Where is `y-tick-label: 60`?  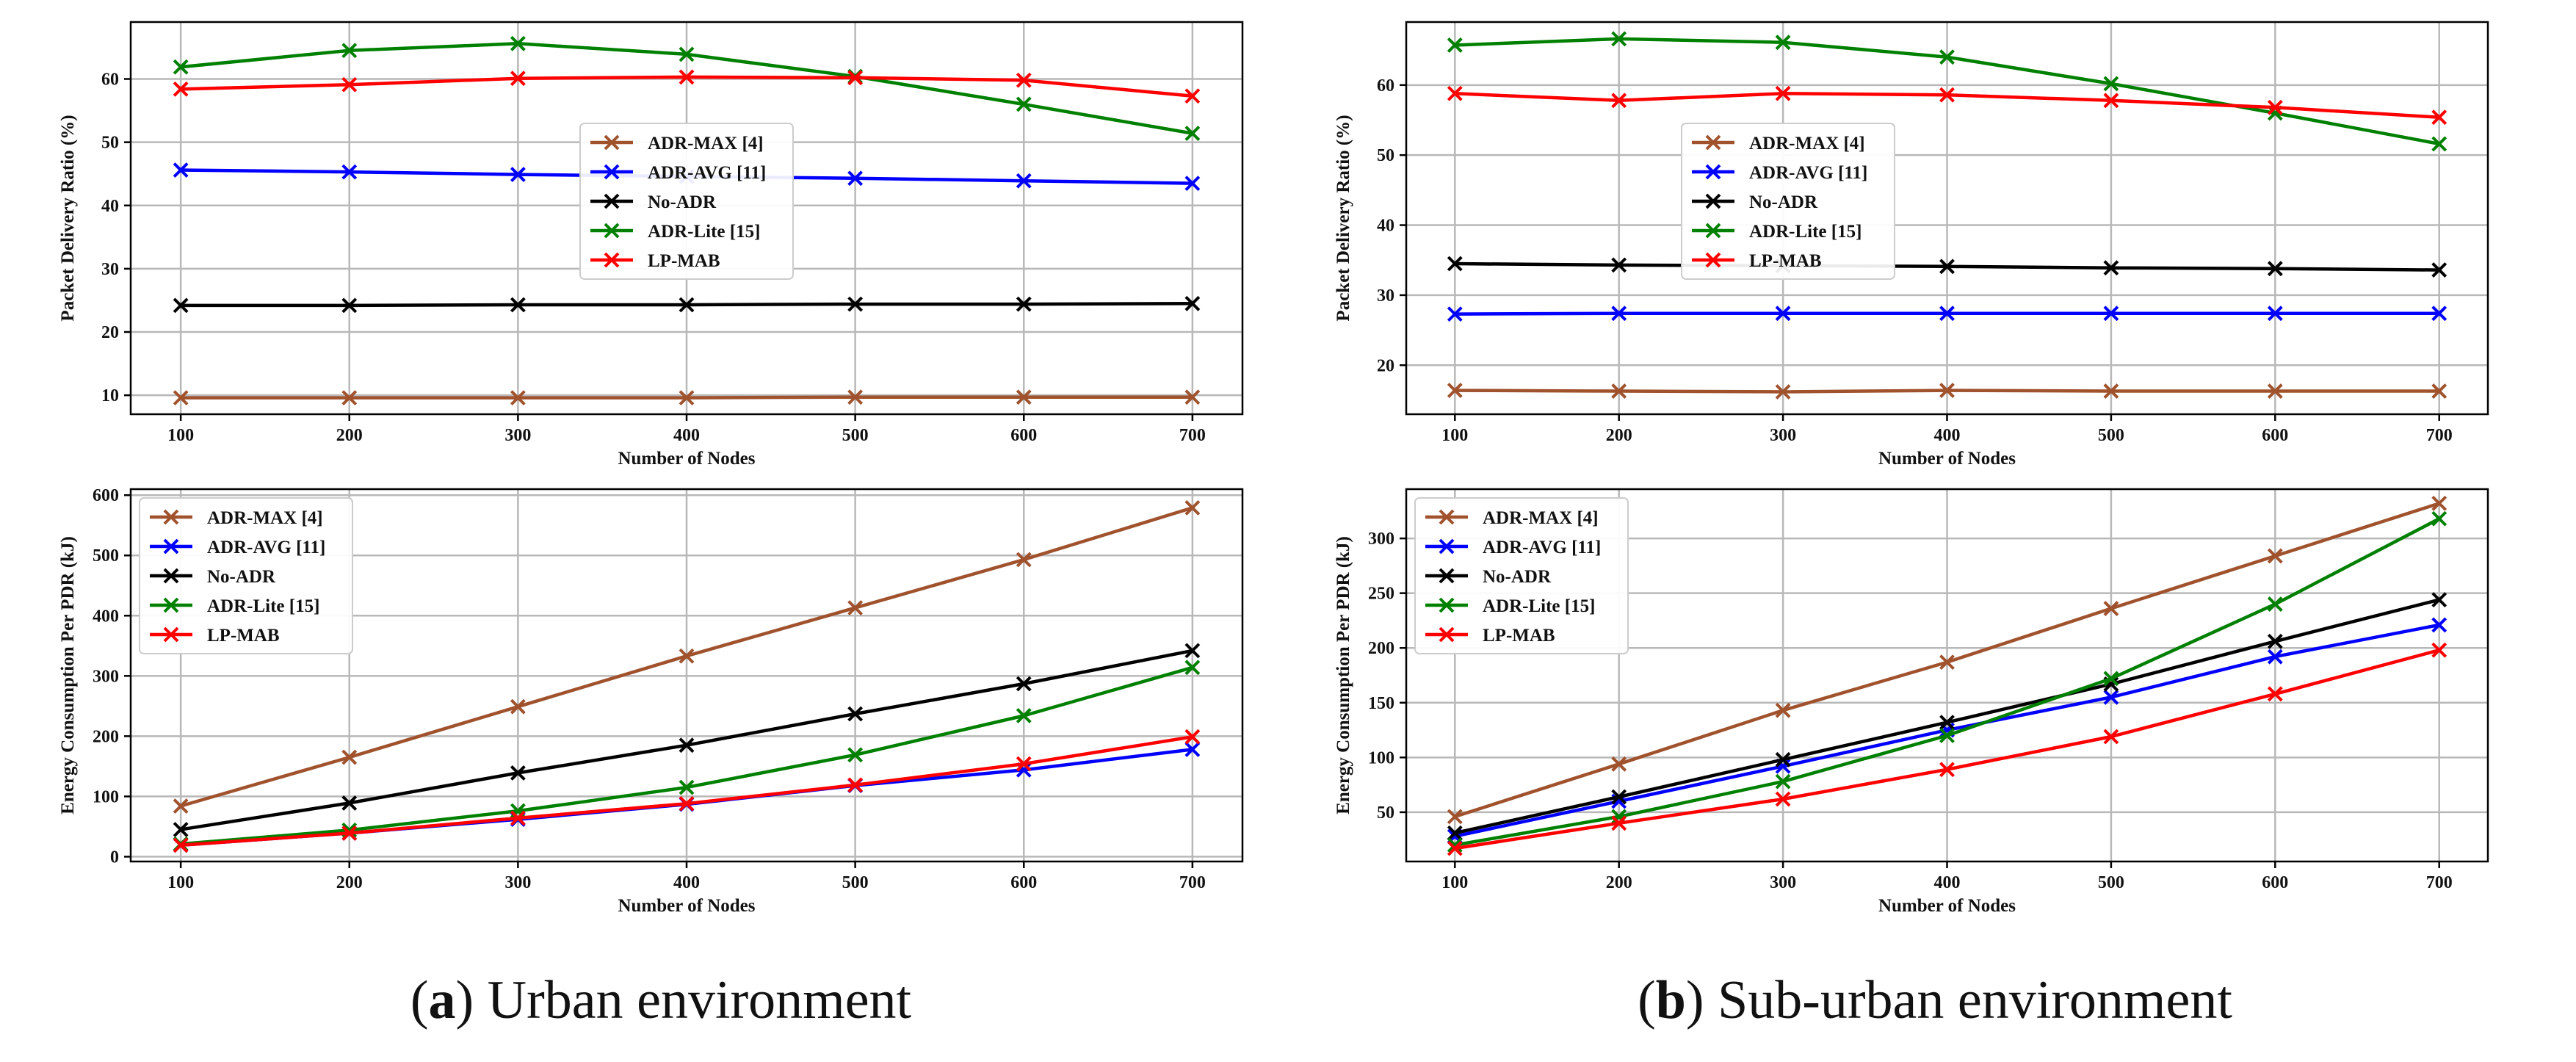
y-tick-label: 60 is located at coordinates (110, 80).